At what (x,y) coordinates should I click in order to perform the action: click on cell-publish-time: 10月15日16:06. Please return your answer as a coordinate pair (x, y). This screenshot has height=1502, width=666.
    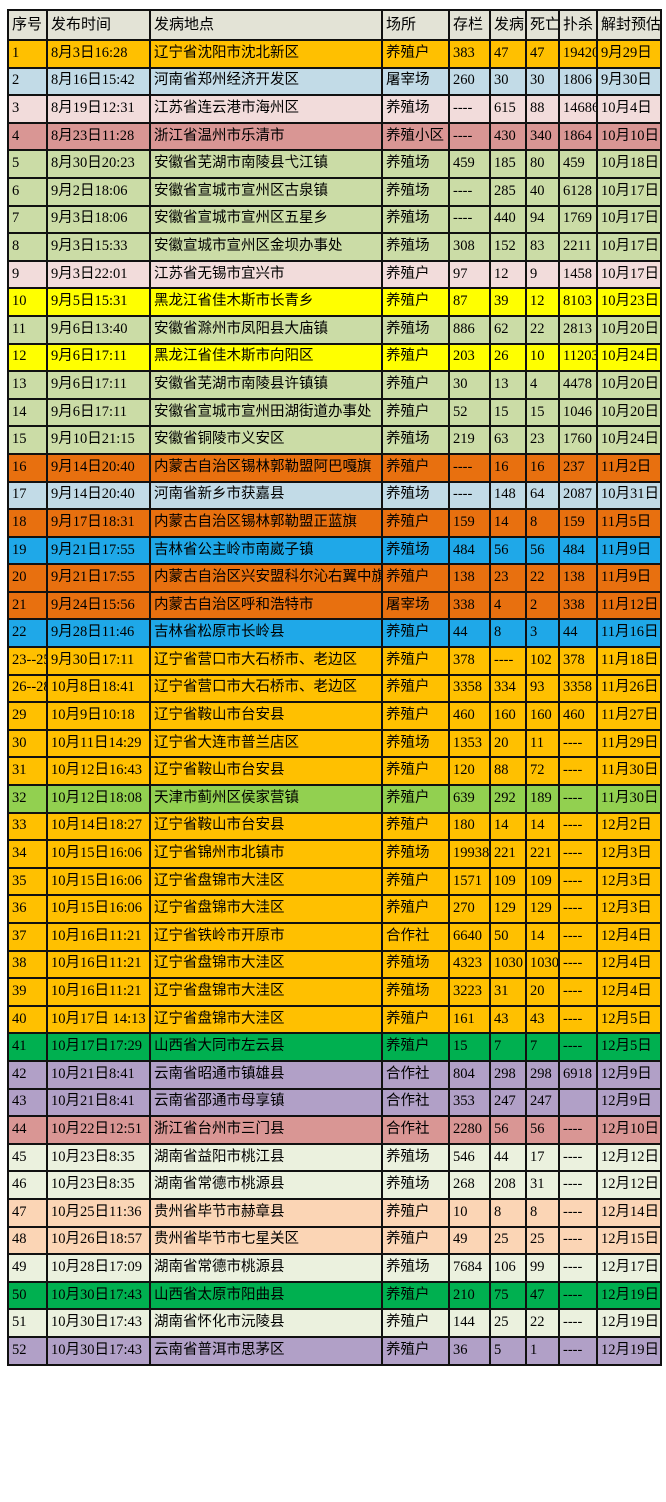
    Looking at the image, I should click on (98, 881).